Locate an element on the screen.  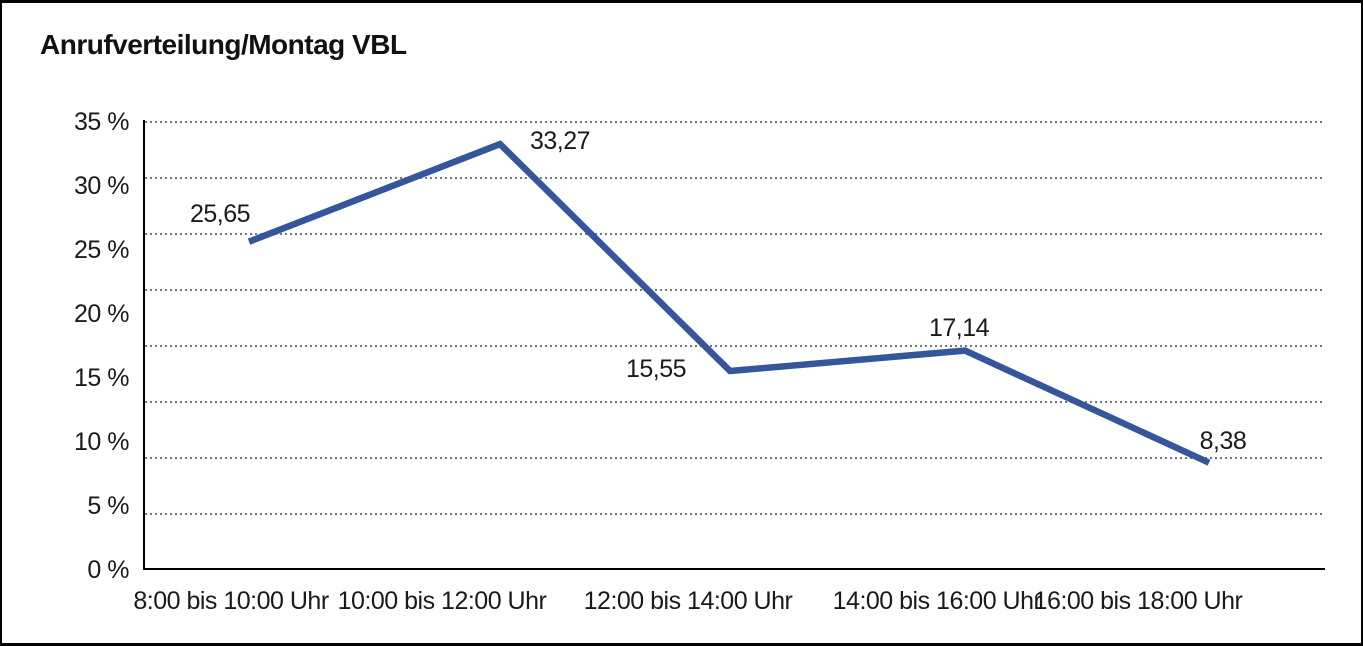
y-axis-tick-label: 0 % is located at coordinates (108, 570).